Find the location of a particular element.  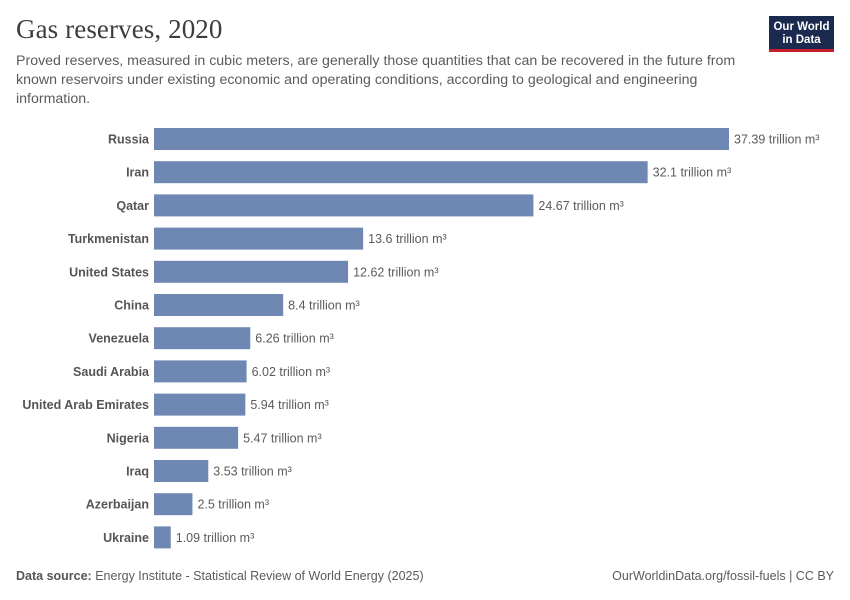

category-label: Russia is located at coordinates (129, 140).